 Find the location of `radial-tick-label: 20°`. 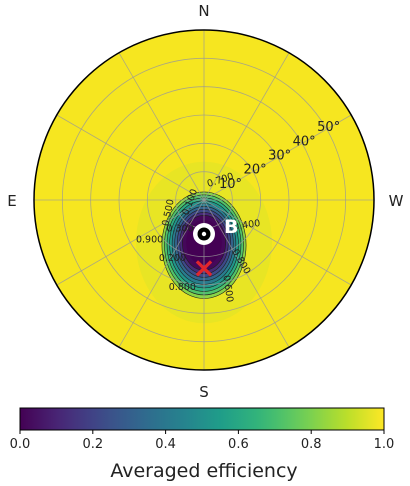

radial-tick-label: 20° is located at coordinates (255, 170).